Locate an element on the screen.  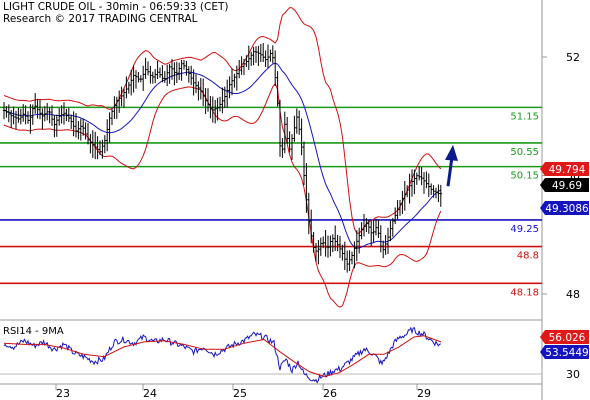
chart-copyright: Research © 2017 TRADING CENTRAL is located at coordinates (100, 19).